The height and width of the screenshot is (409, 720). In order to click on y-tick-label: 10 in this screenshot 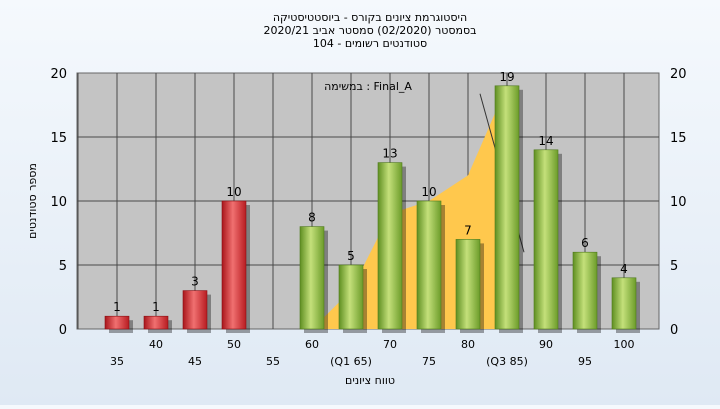, I will do `click(58, 202)`.